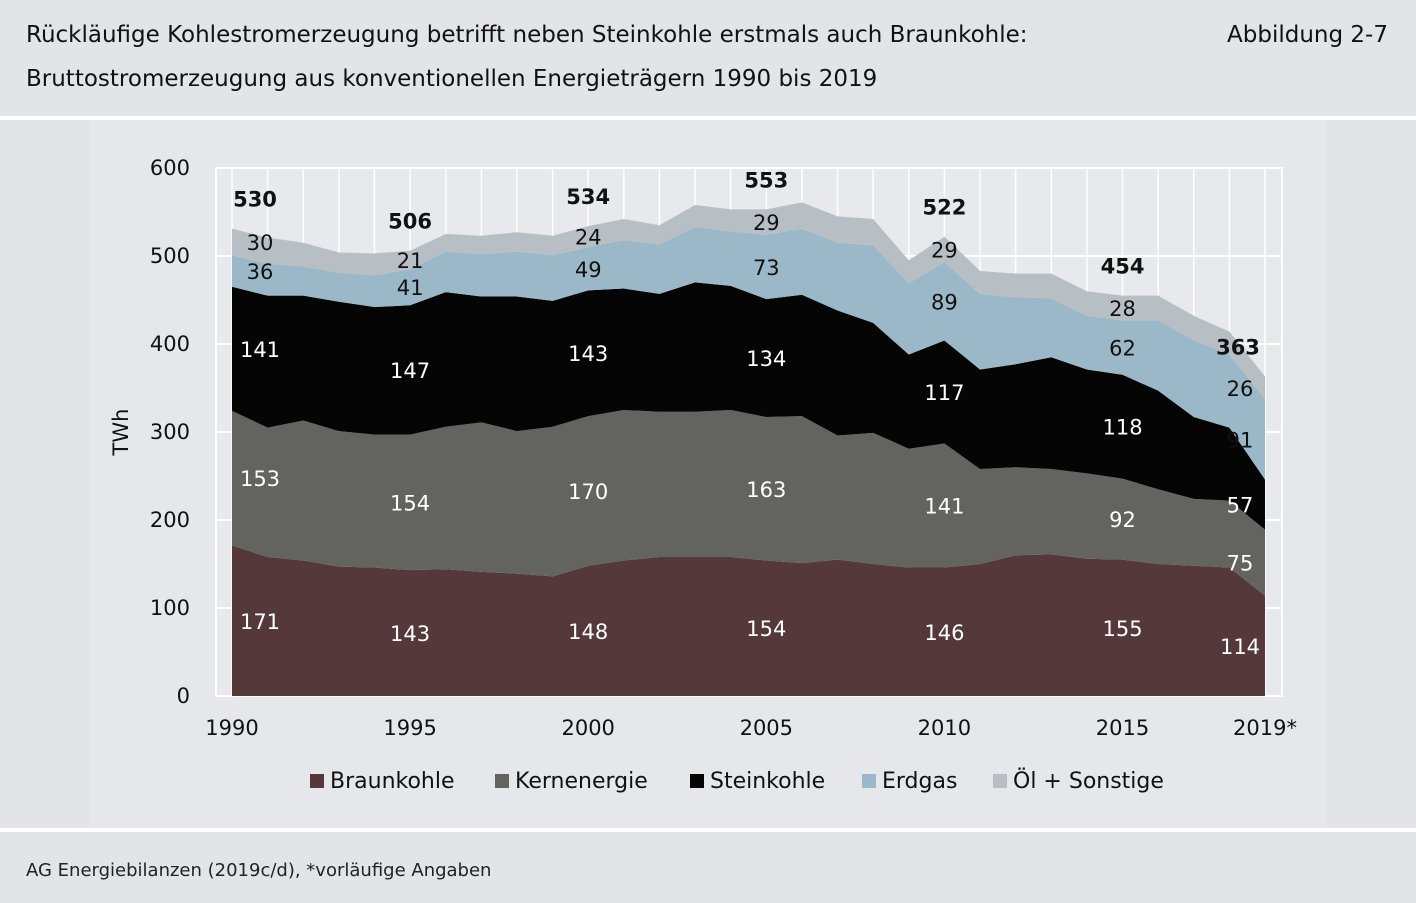  What do you see at coordinates (260, 243) in the screenshot?
I see `data-label: 30` at bounding box center [260, 243].